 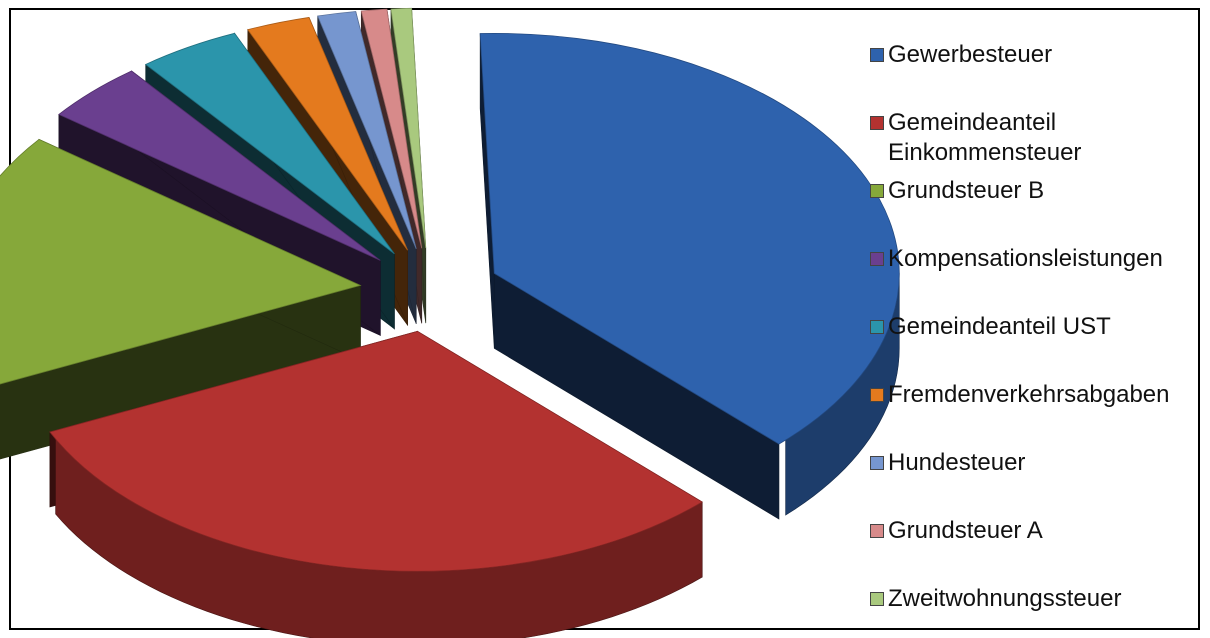 I want to click on legend-label: Grundsteuer A, so click(x=965, y=530).